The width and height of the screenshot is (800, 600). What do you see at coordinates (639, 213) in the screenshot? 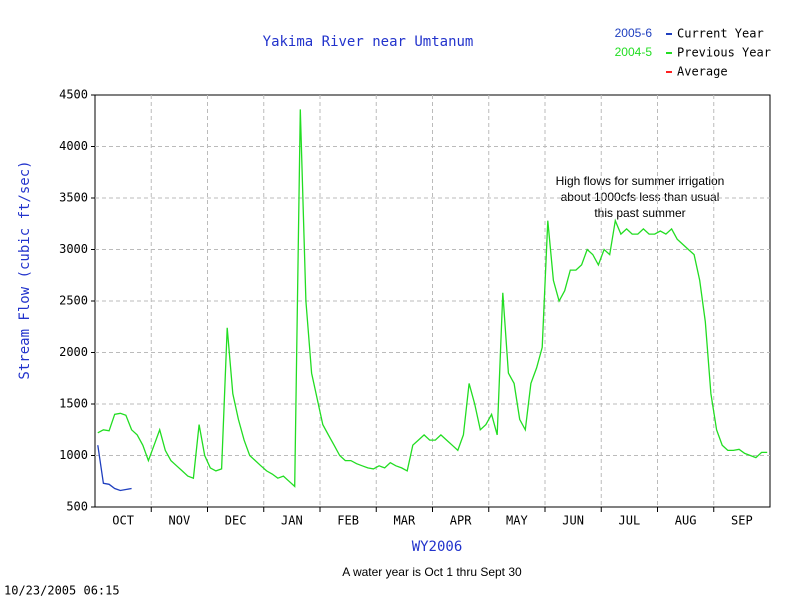
I see `annotation: this past summer` at bounding box center [639, 213].